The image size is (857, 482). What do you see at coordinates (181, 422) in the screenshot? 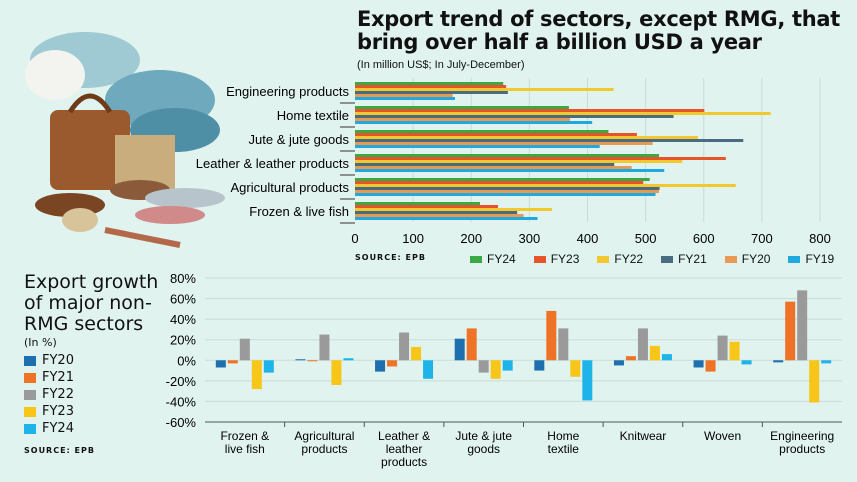
I see `y-tick-label: -60%` at bounding box center [181, 422].